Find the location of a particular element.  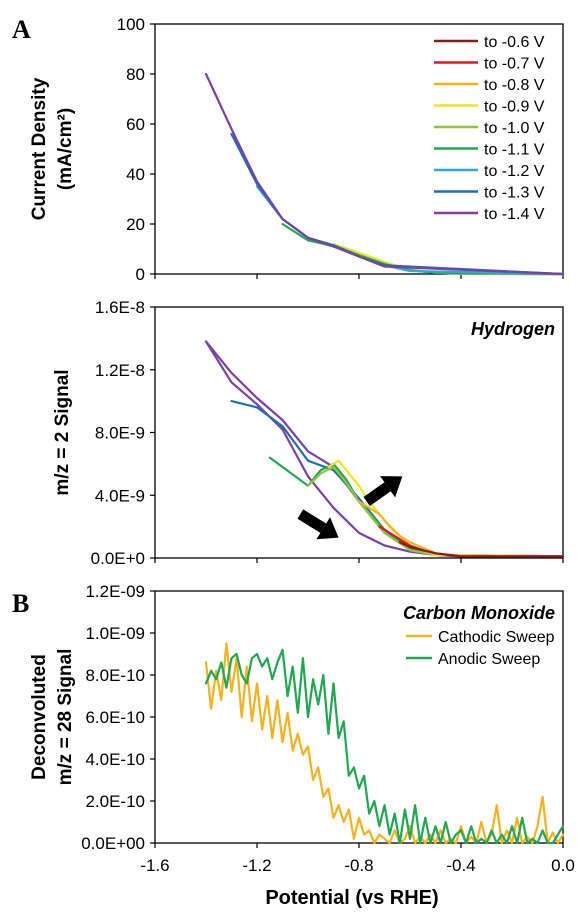

legend-entry: Cathodic Sweep is located at coordinates (496, 637).